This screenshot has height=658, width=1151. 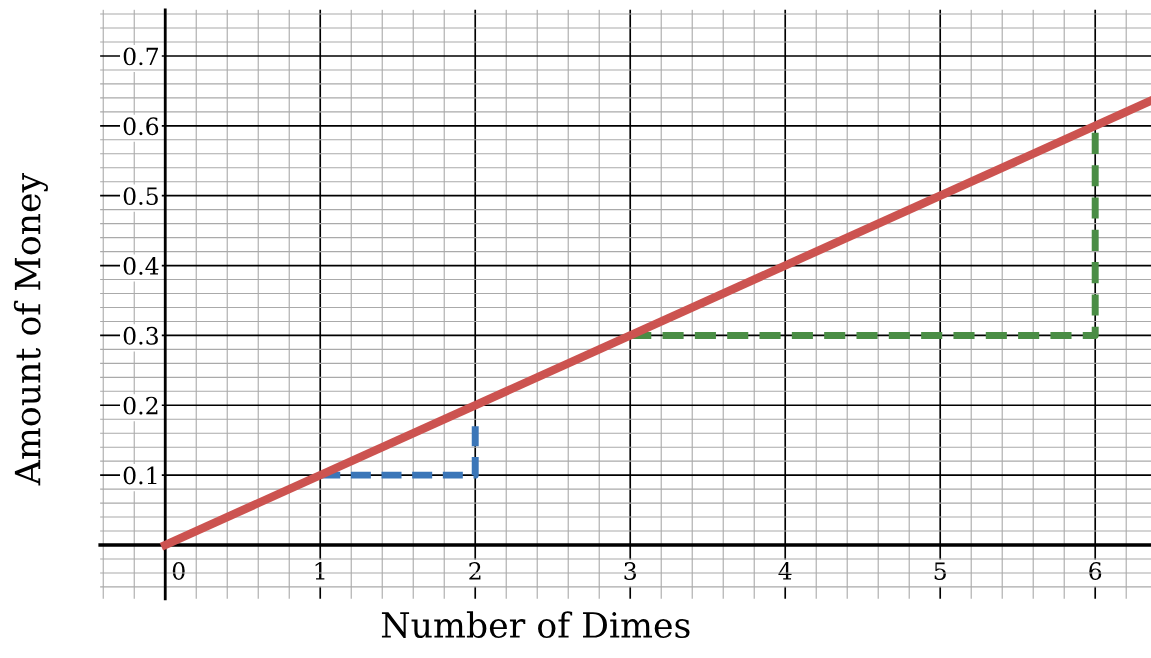 I want to click on y-tick-label: 0.6, so click(x=141, y=126).